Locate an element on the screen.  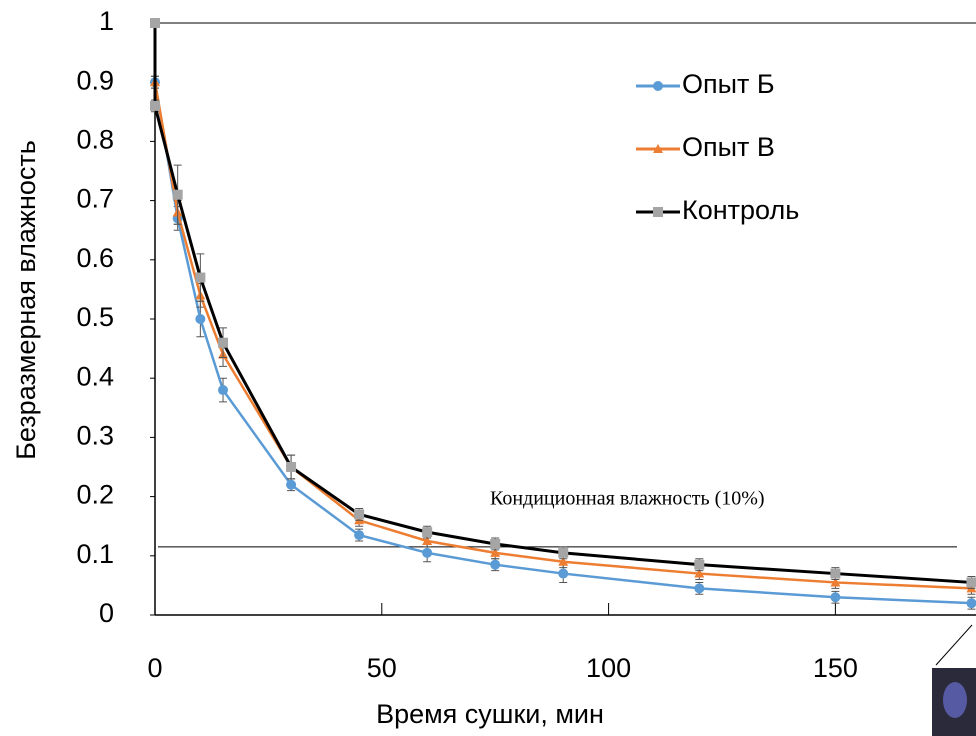
y-tick-label: 0.3 is located at coordinates (95, 436).